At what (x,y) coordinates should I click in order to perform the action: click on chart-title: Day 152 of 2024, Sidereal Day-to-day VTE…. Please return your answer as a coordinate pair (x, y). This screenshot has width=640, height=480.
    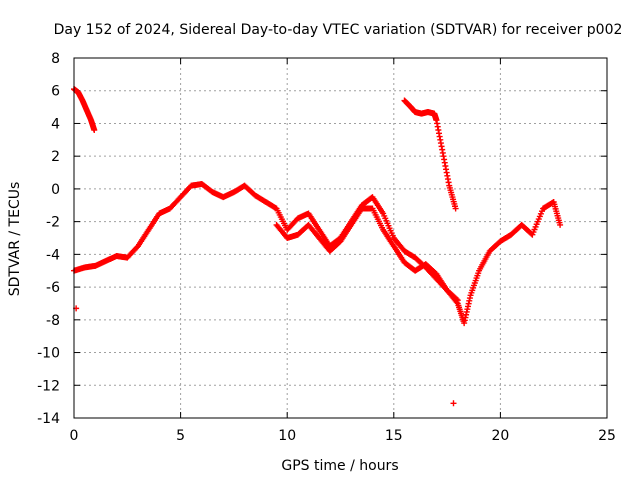
    Looking at the image, I should click on (338, 30).